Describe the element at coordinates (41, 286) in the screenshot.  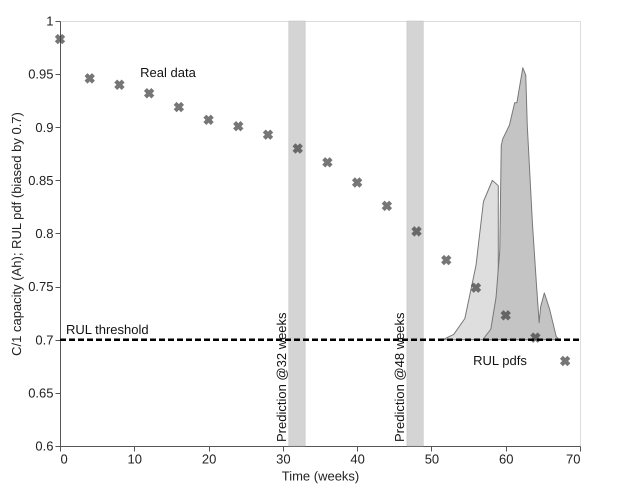
I see `y-tick-label: 0.75` at that location.